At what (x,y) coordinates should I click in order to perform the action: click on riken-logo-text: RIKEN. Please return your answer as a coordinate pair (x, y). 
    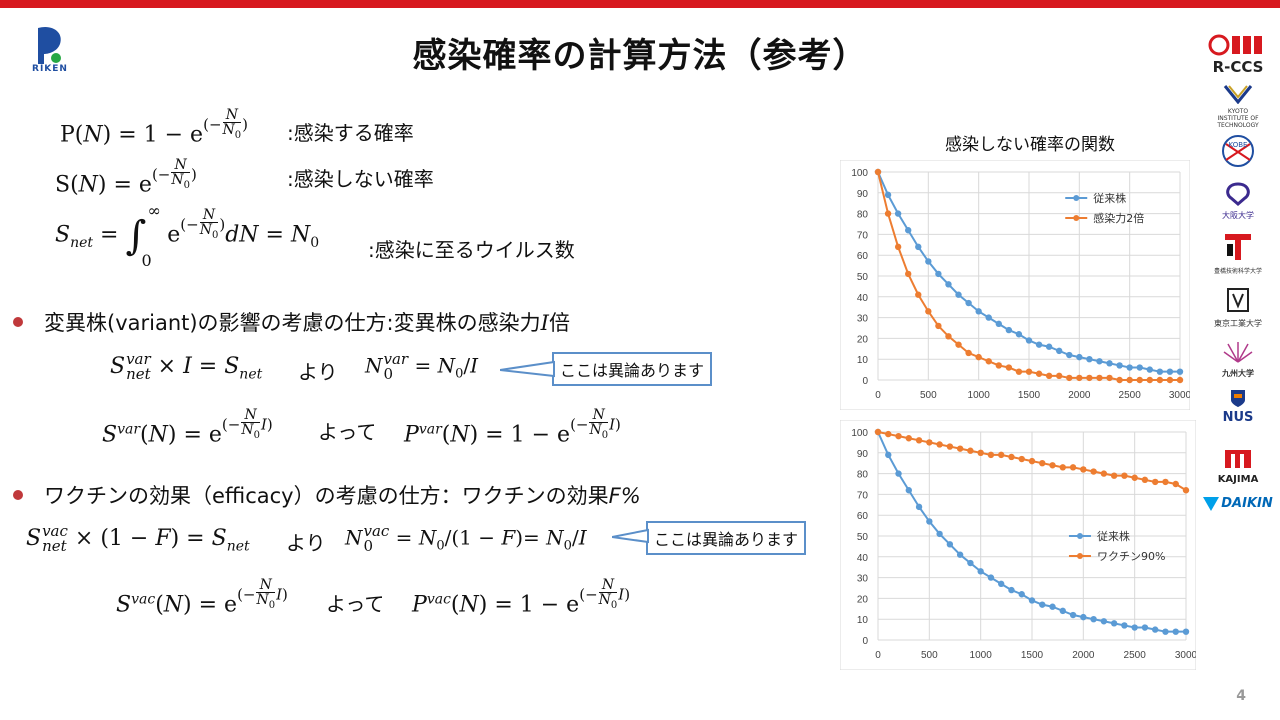
    Looking at the image, I should click on (50, 69).